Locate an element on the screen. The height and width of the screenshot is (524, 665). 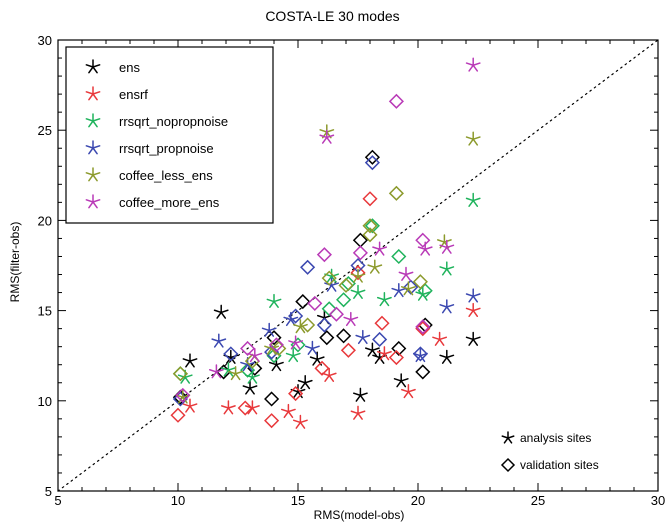
legend-box is located at coordinates (169, 135).